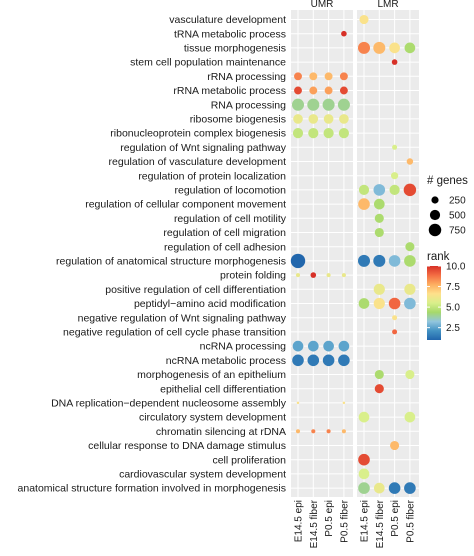 This screenshot has height=556, width=474. What do you see at coordinates (212, 418) in the screenshot?
I see `term-label: circulatory system development` at bounding box center [212, 418].